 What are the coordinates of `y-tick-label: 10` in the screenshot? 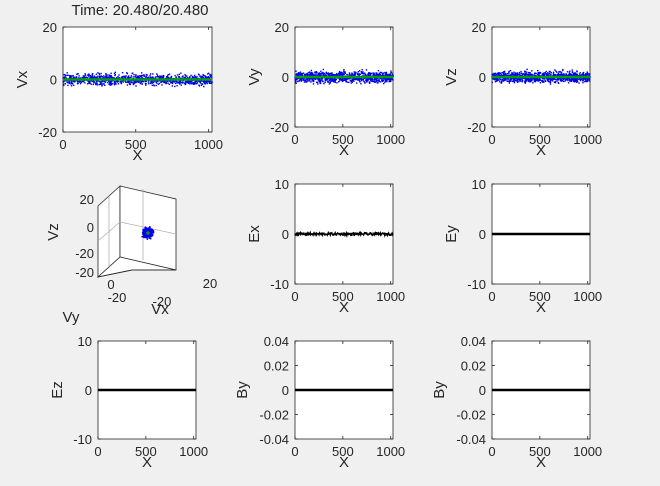 It's located at (282, 184).